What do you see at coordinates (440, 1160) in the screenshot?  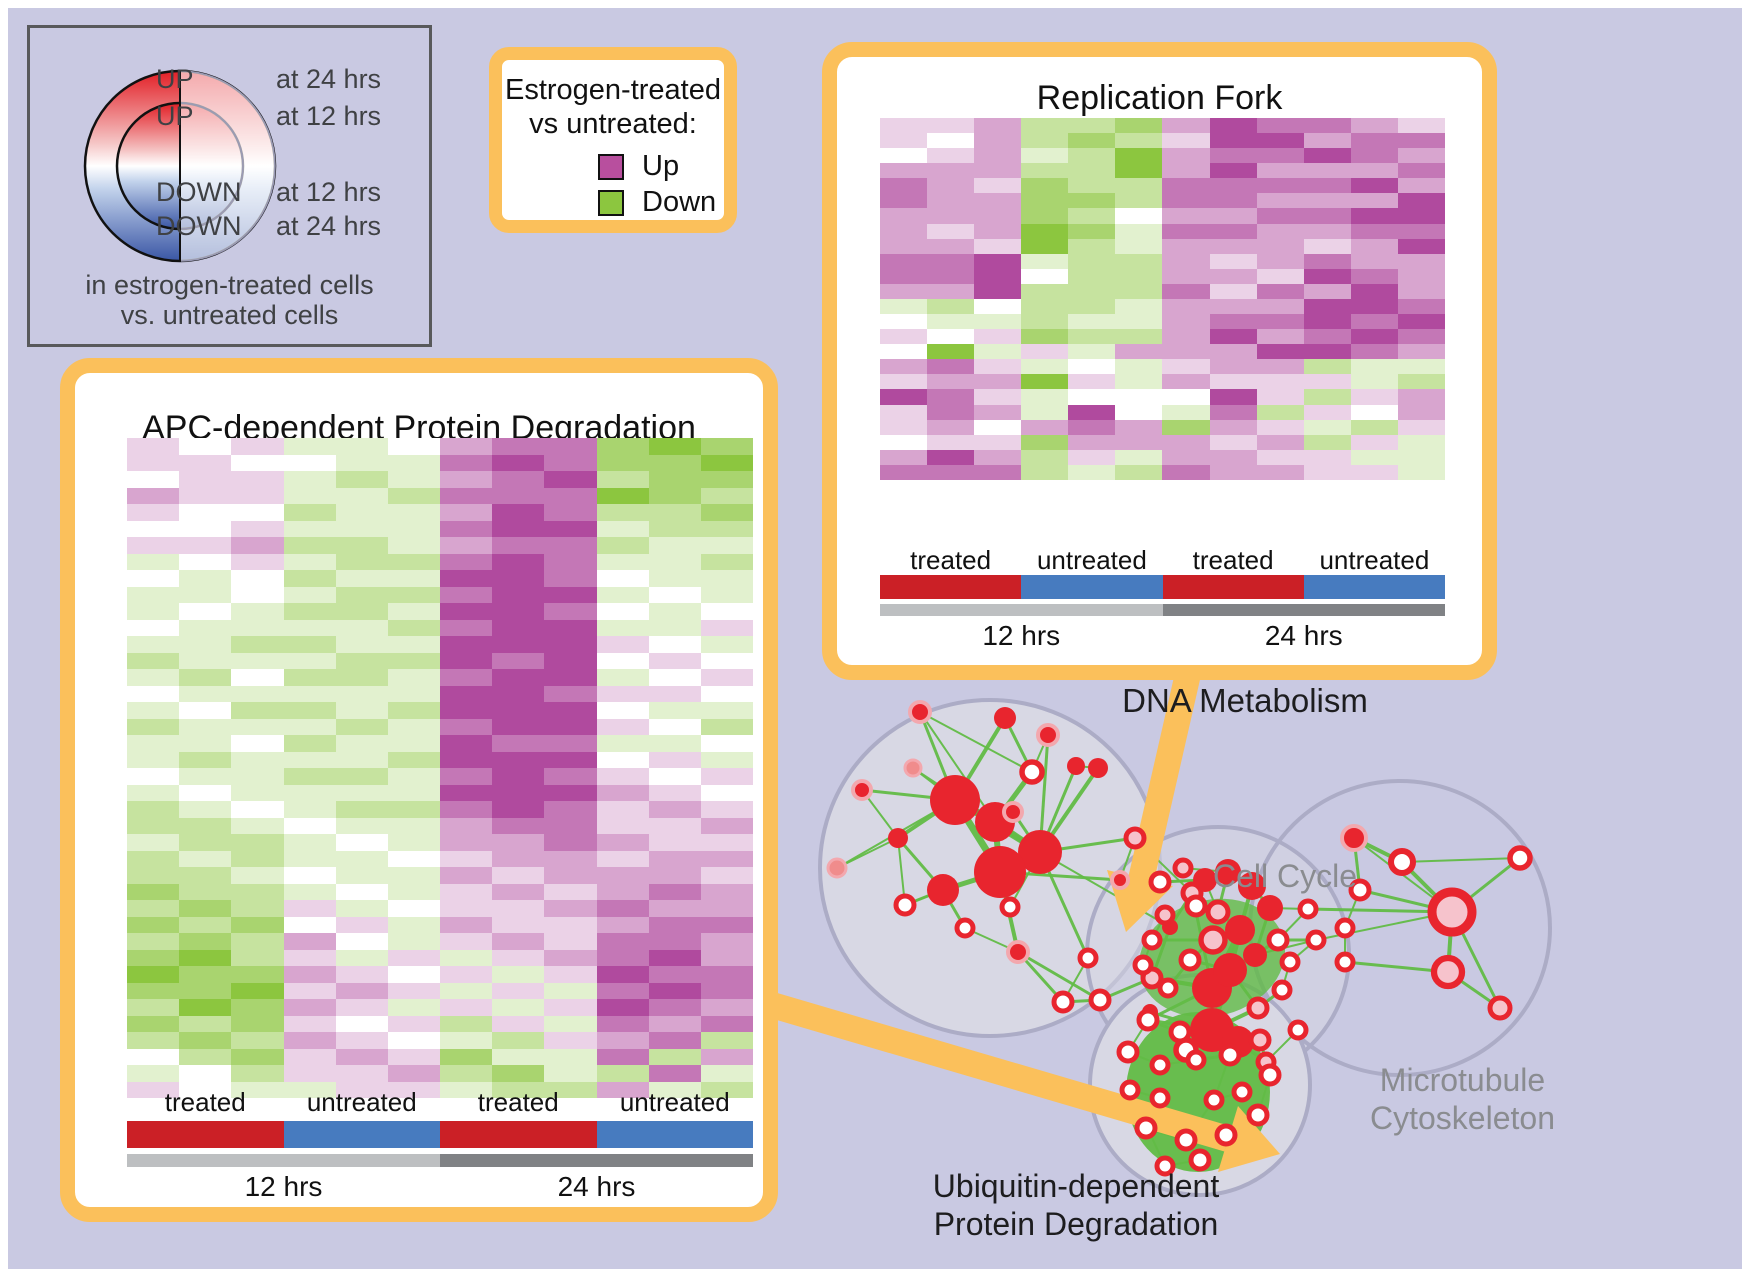 I see `apc-time-bar` at bounding box center [440, 1160].